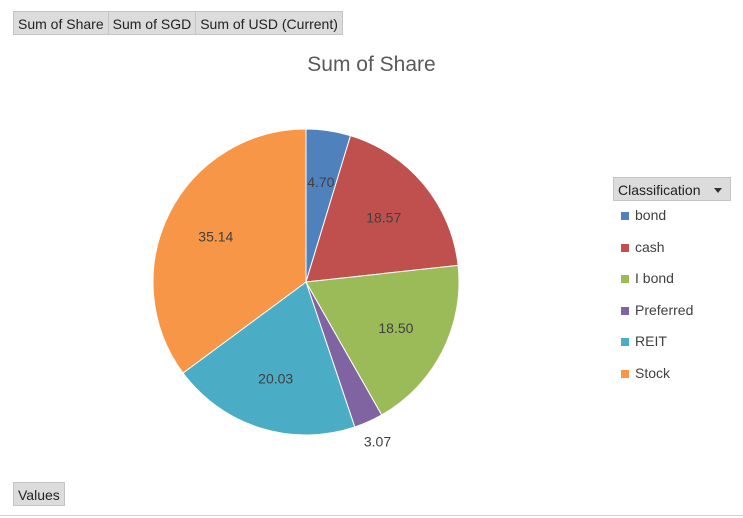  I want to click on legend-item: bond, so click(676, 223).